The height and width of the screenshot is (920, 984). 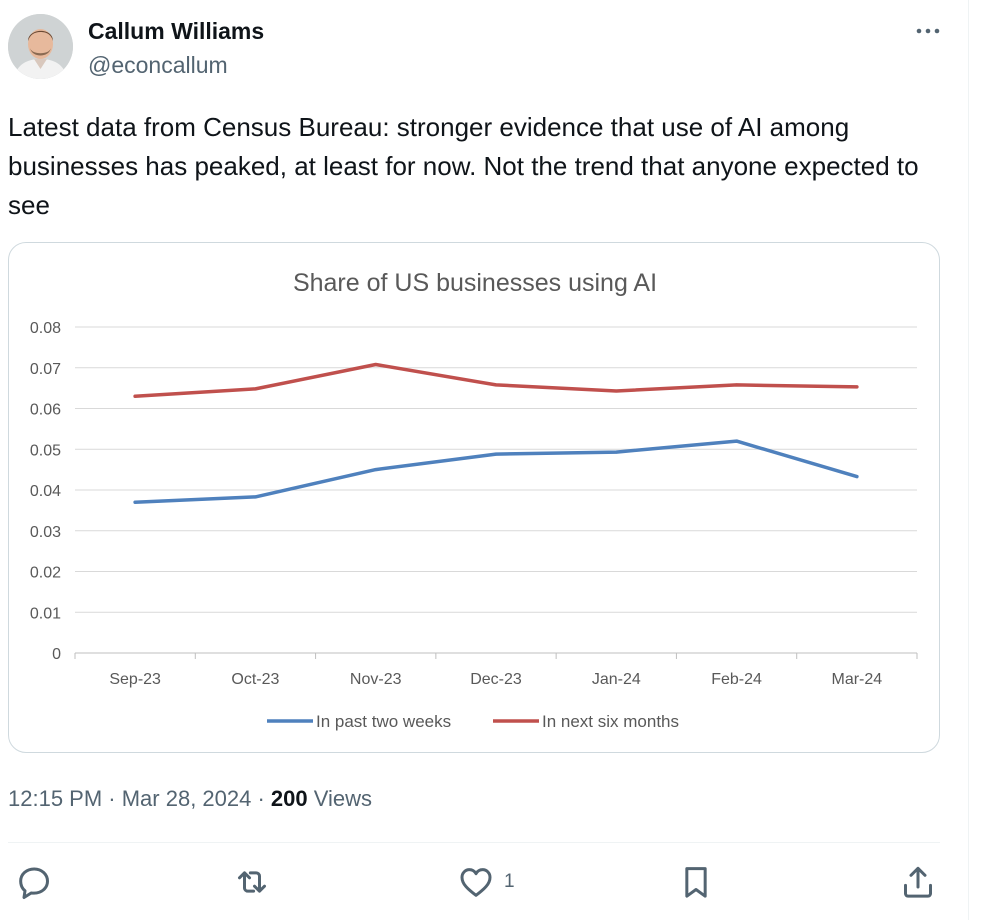 What do you see at coordinates (158, 65) in the screenshot?
I see `author-handle: @econcallum` at bounding box center [158, 65].